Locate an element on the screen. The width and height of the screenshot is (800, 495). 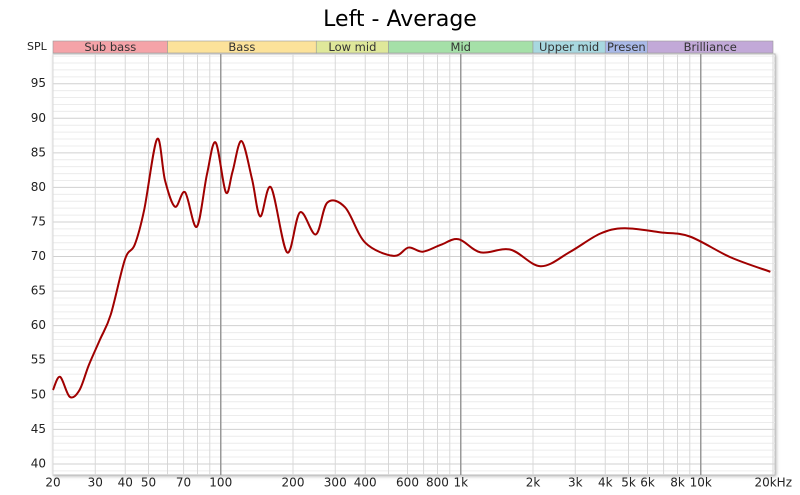
x-tick-label: 40 is located at coordinates (125, 483).